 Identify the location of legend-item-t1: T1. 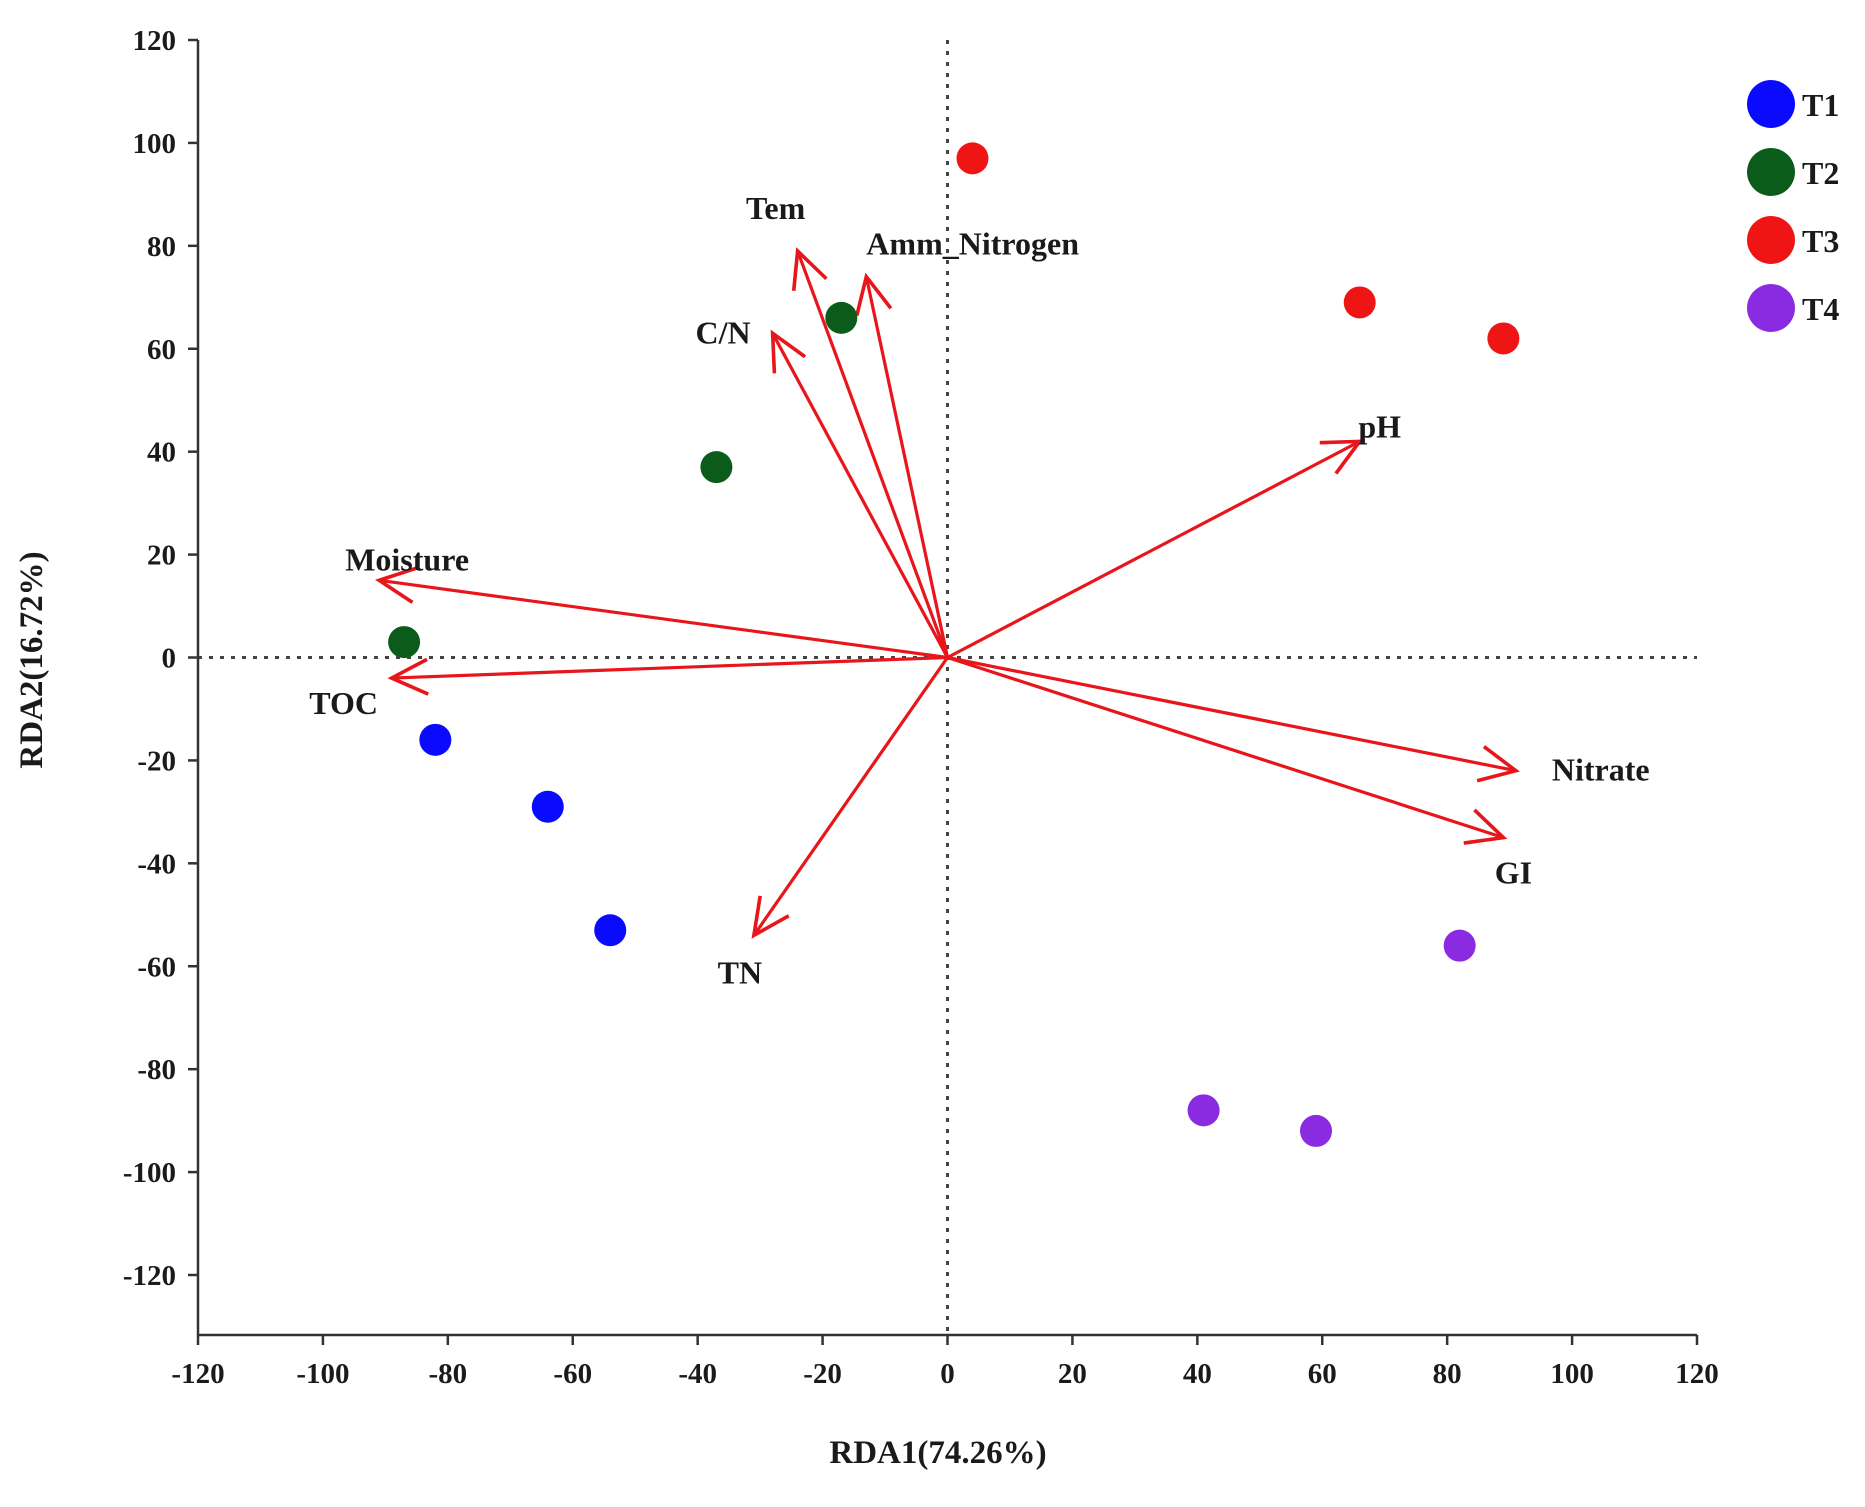
(1793, 104).